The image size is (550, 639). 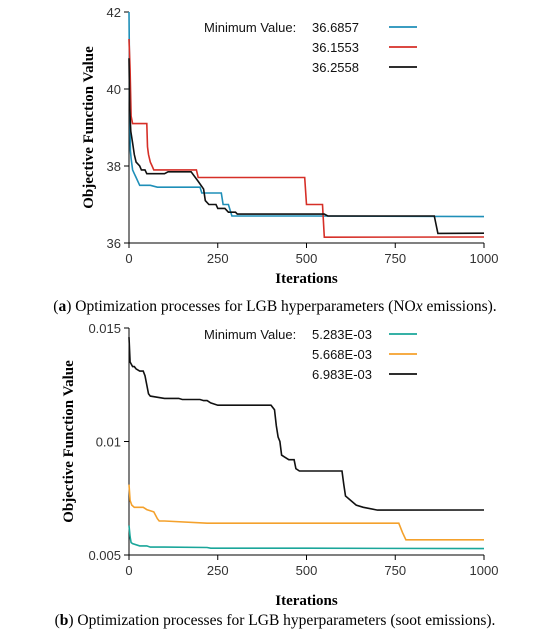 What do you see at coordinates (114, 166) in the screenshot?
I see `y-tick-label: 38` at bounding box center [114, 166].